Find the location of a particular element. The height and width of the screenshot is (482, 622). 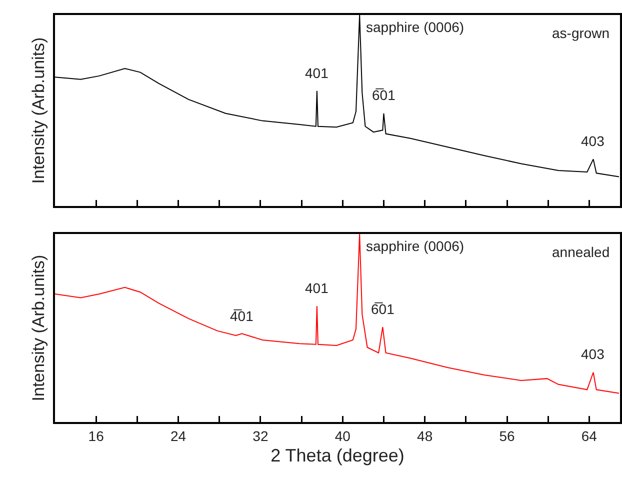

x-tick-label: 56 is located at coordinates (507, 436).